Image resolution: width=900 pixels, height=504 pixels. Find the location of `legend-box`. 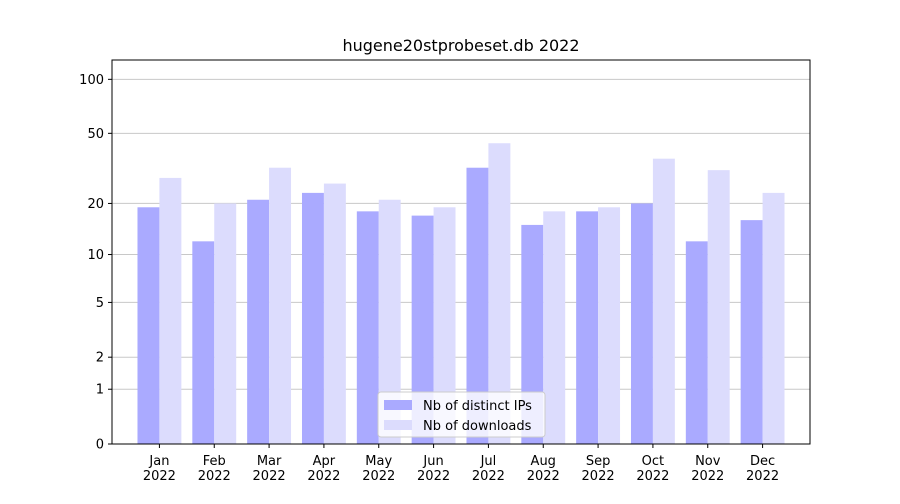

legend-box is located at coordinates (461, 414).